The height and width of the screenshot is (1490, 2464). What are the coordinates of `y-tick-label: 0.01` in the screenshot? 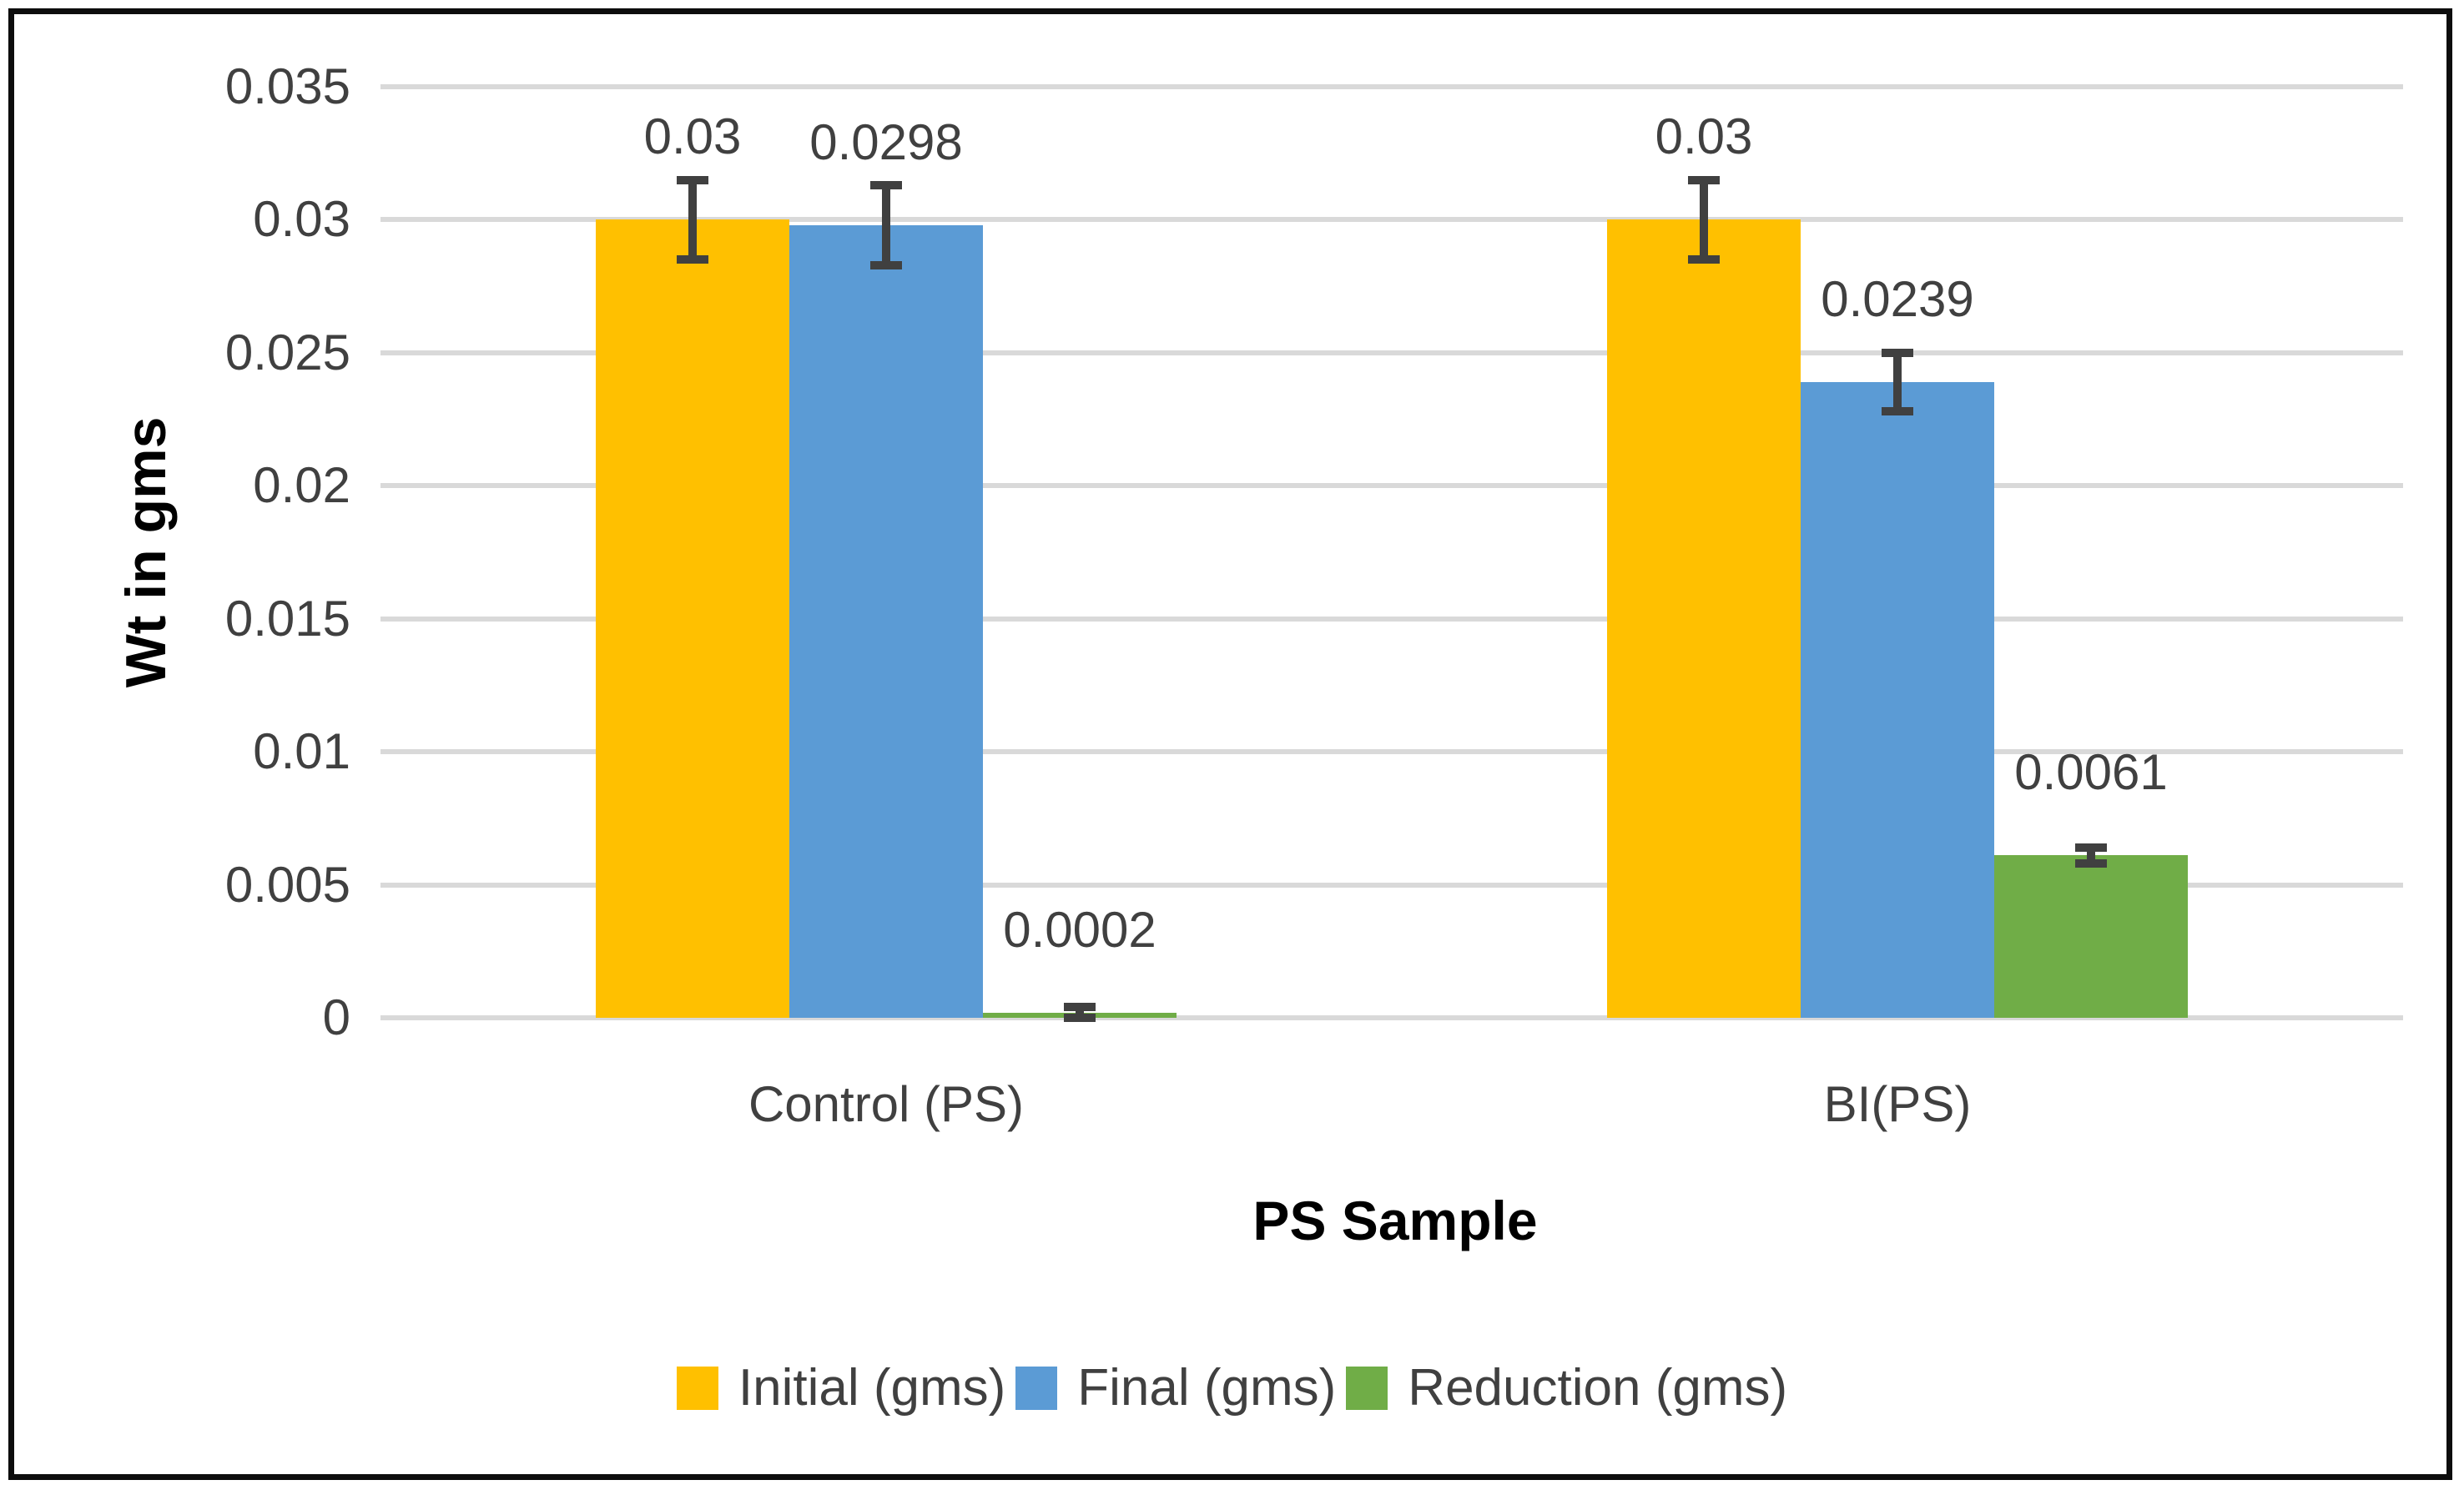 It's located at (301, 751).